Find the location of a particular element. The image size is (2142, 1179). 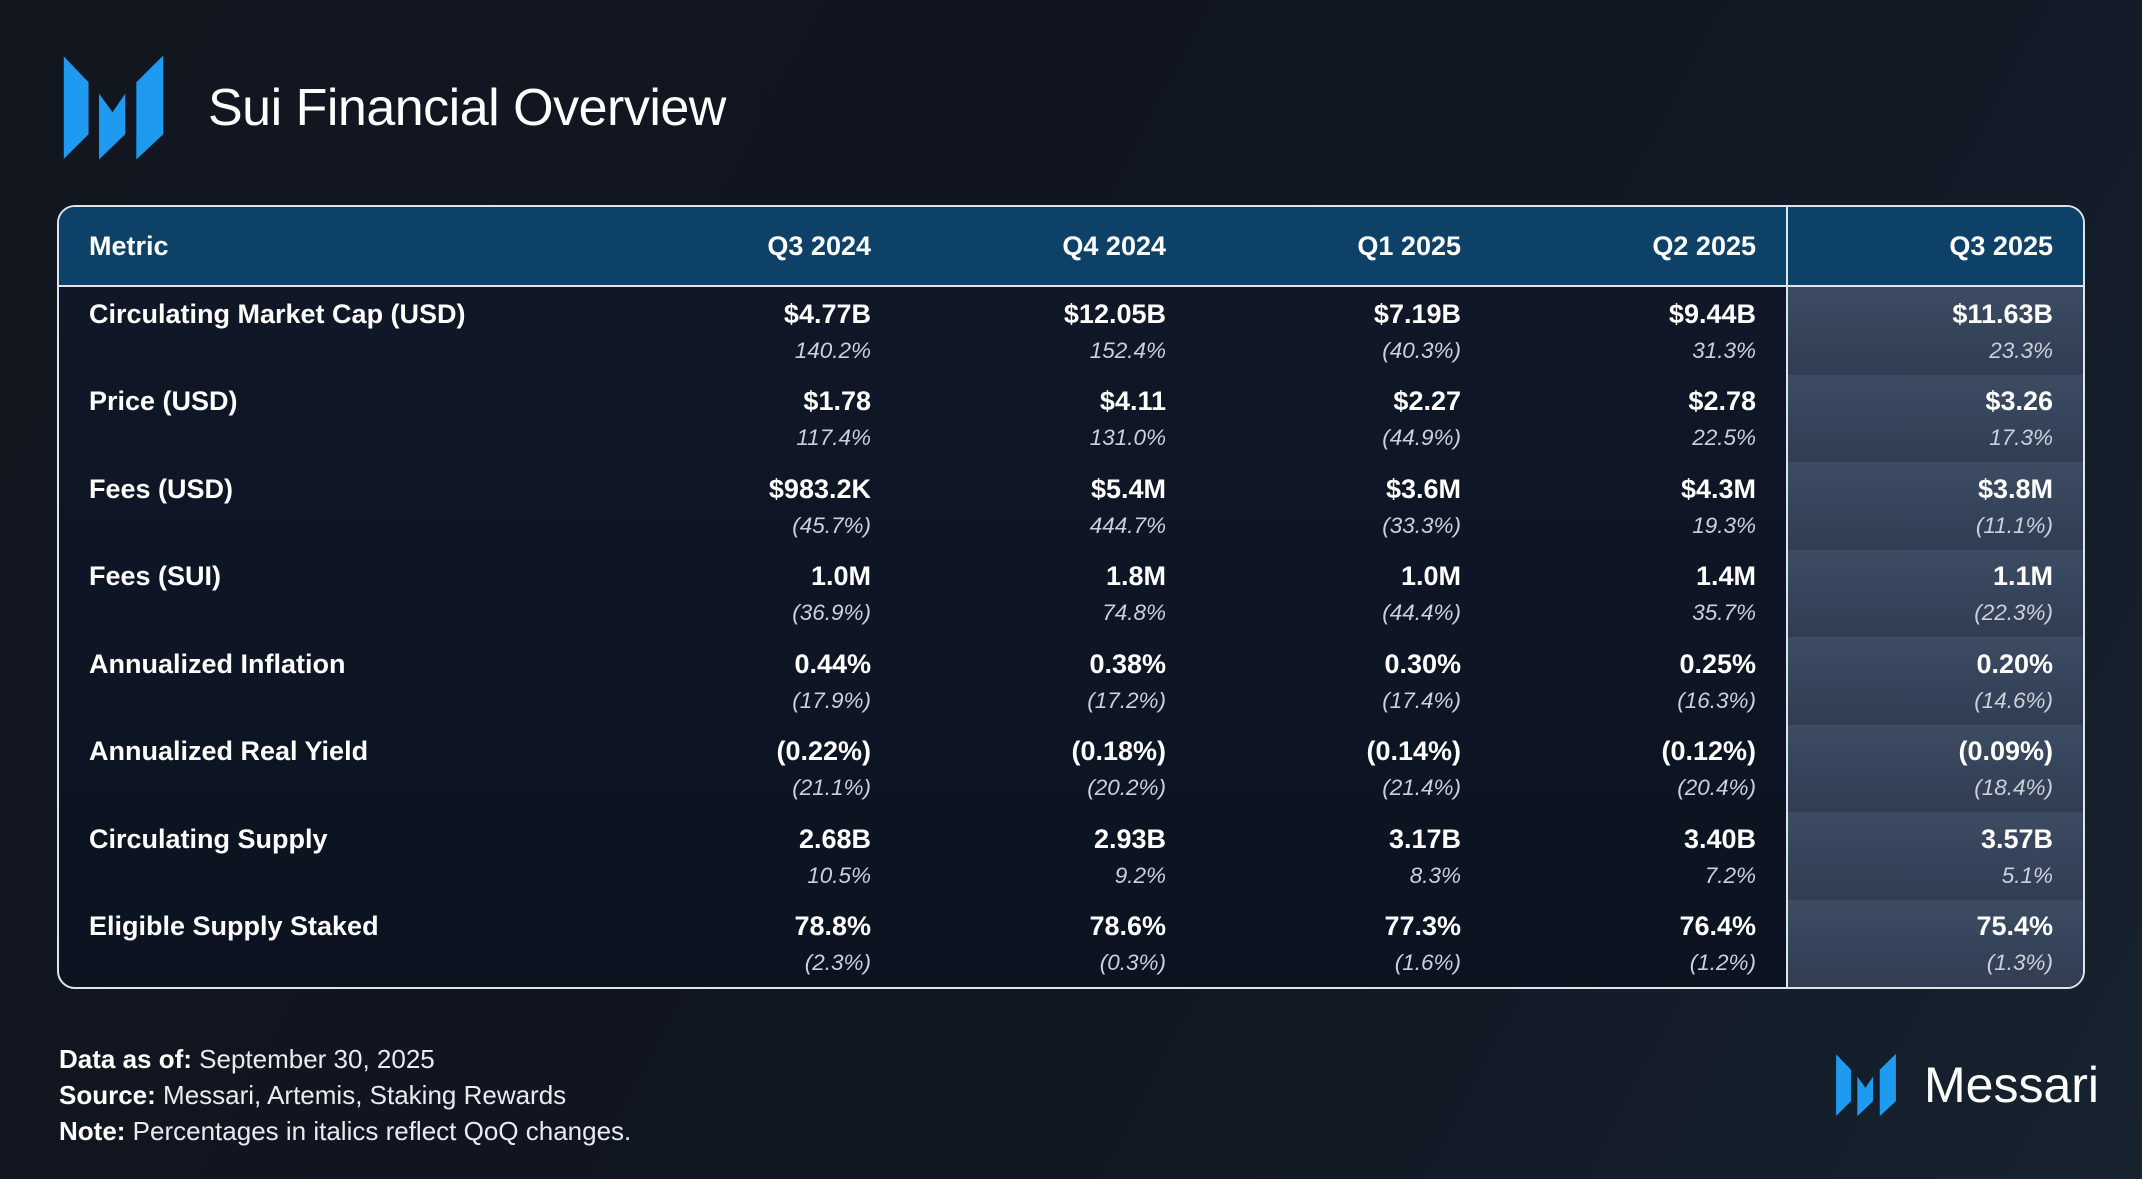

qoq-change: 31.3% is located at coordinates (1724, 350).